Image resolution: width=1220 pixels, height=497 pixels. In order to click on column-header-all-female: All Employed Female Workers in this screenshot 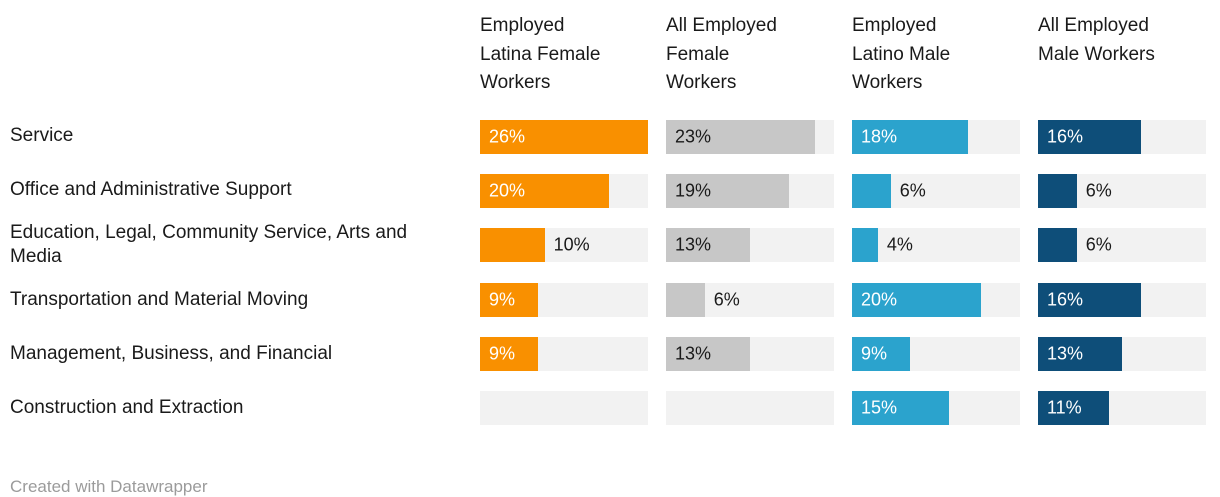, I will do `click(721, 54)`.